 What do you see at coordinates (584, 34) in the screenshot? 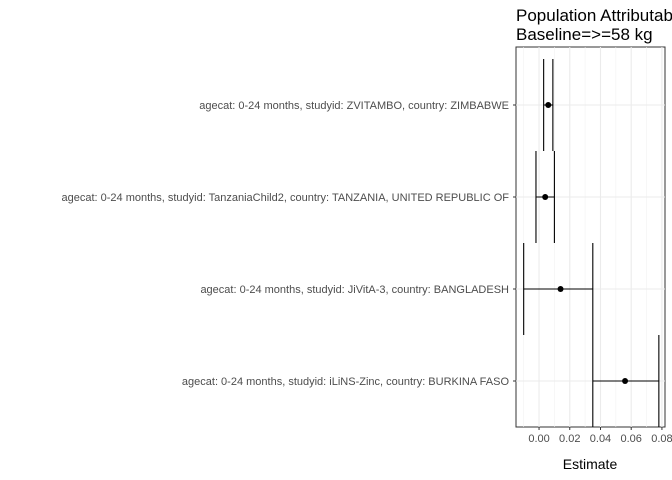
I see `chart-title-line-2: Baseline=>=58 kg` at bounding box center [584, 34].